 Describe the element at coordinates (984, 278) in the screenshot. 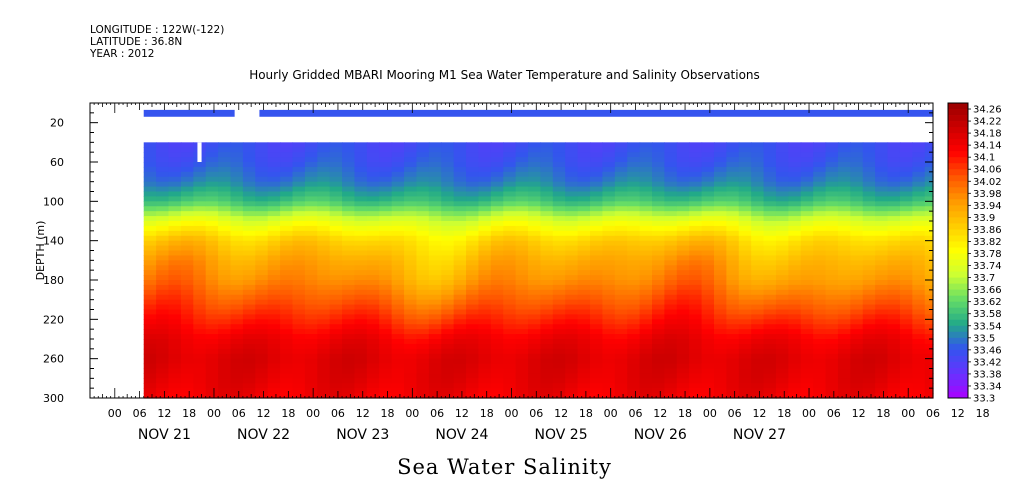

I see `colorbar-label: 33.7` at that location.